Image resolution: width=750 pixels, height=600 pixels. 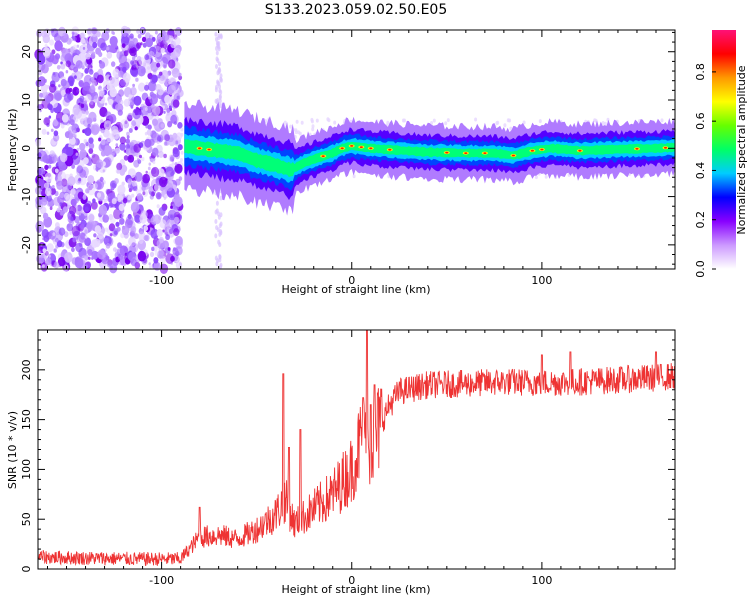 I want to click on x-tick-label: -100, so click(x=161, y=280).